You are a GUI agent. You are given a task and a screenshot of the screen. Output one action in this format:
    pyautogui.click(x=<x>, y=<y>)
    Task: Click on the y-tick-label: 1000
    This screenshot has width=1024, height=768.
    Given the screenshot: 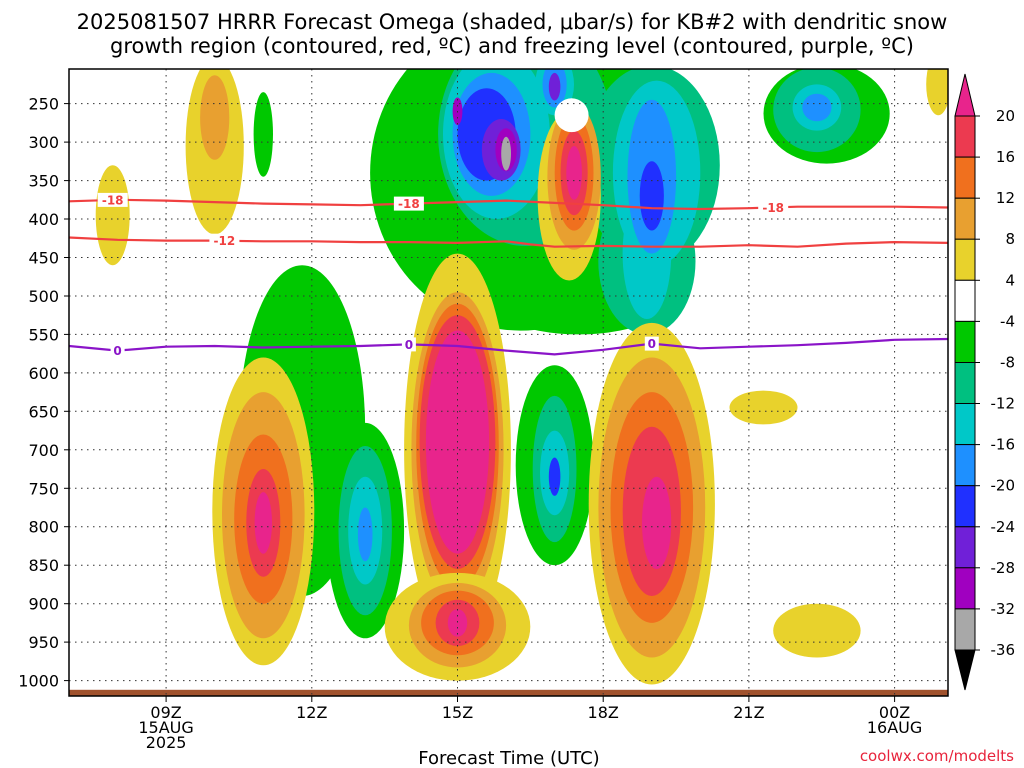 What is the action you would take?
    pyautogui.click(x=38, y=681)
    